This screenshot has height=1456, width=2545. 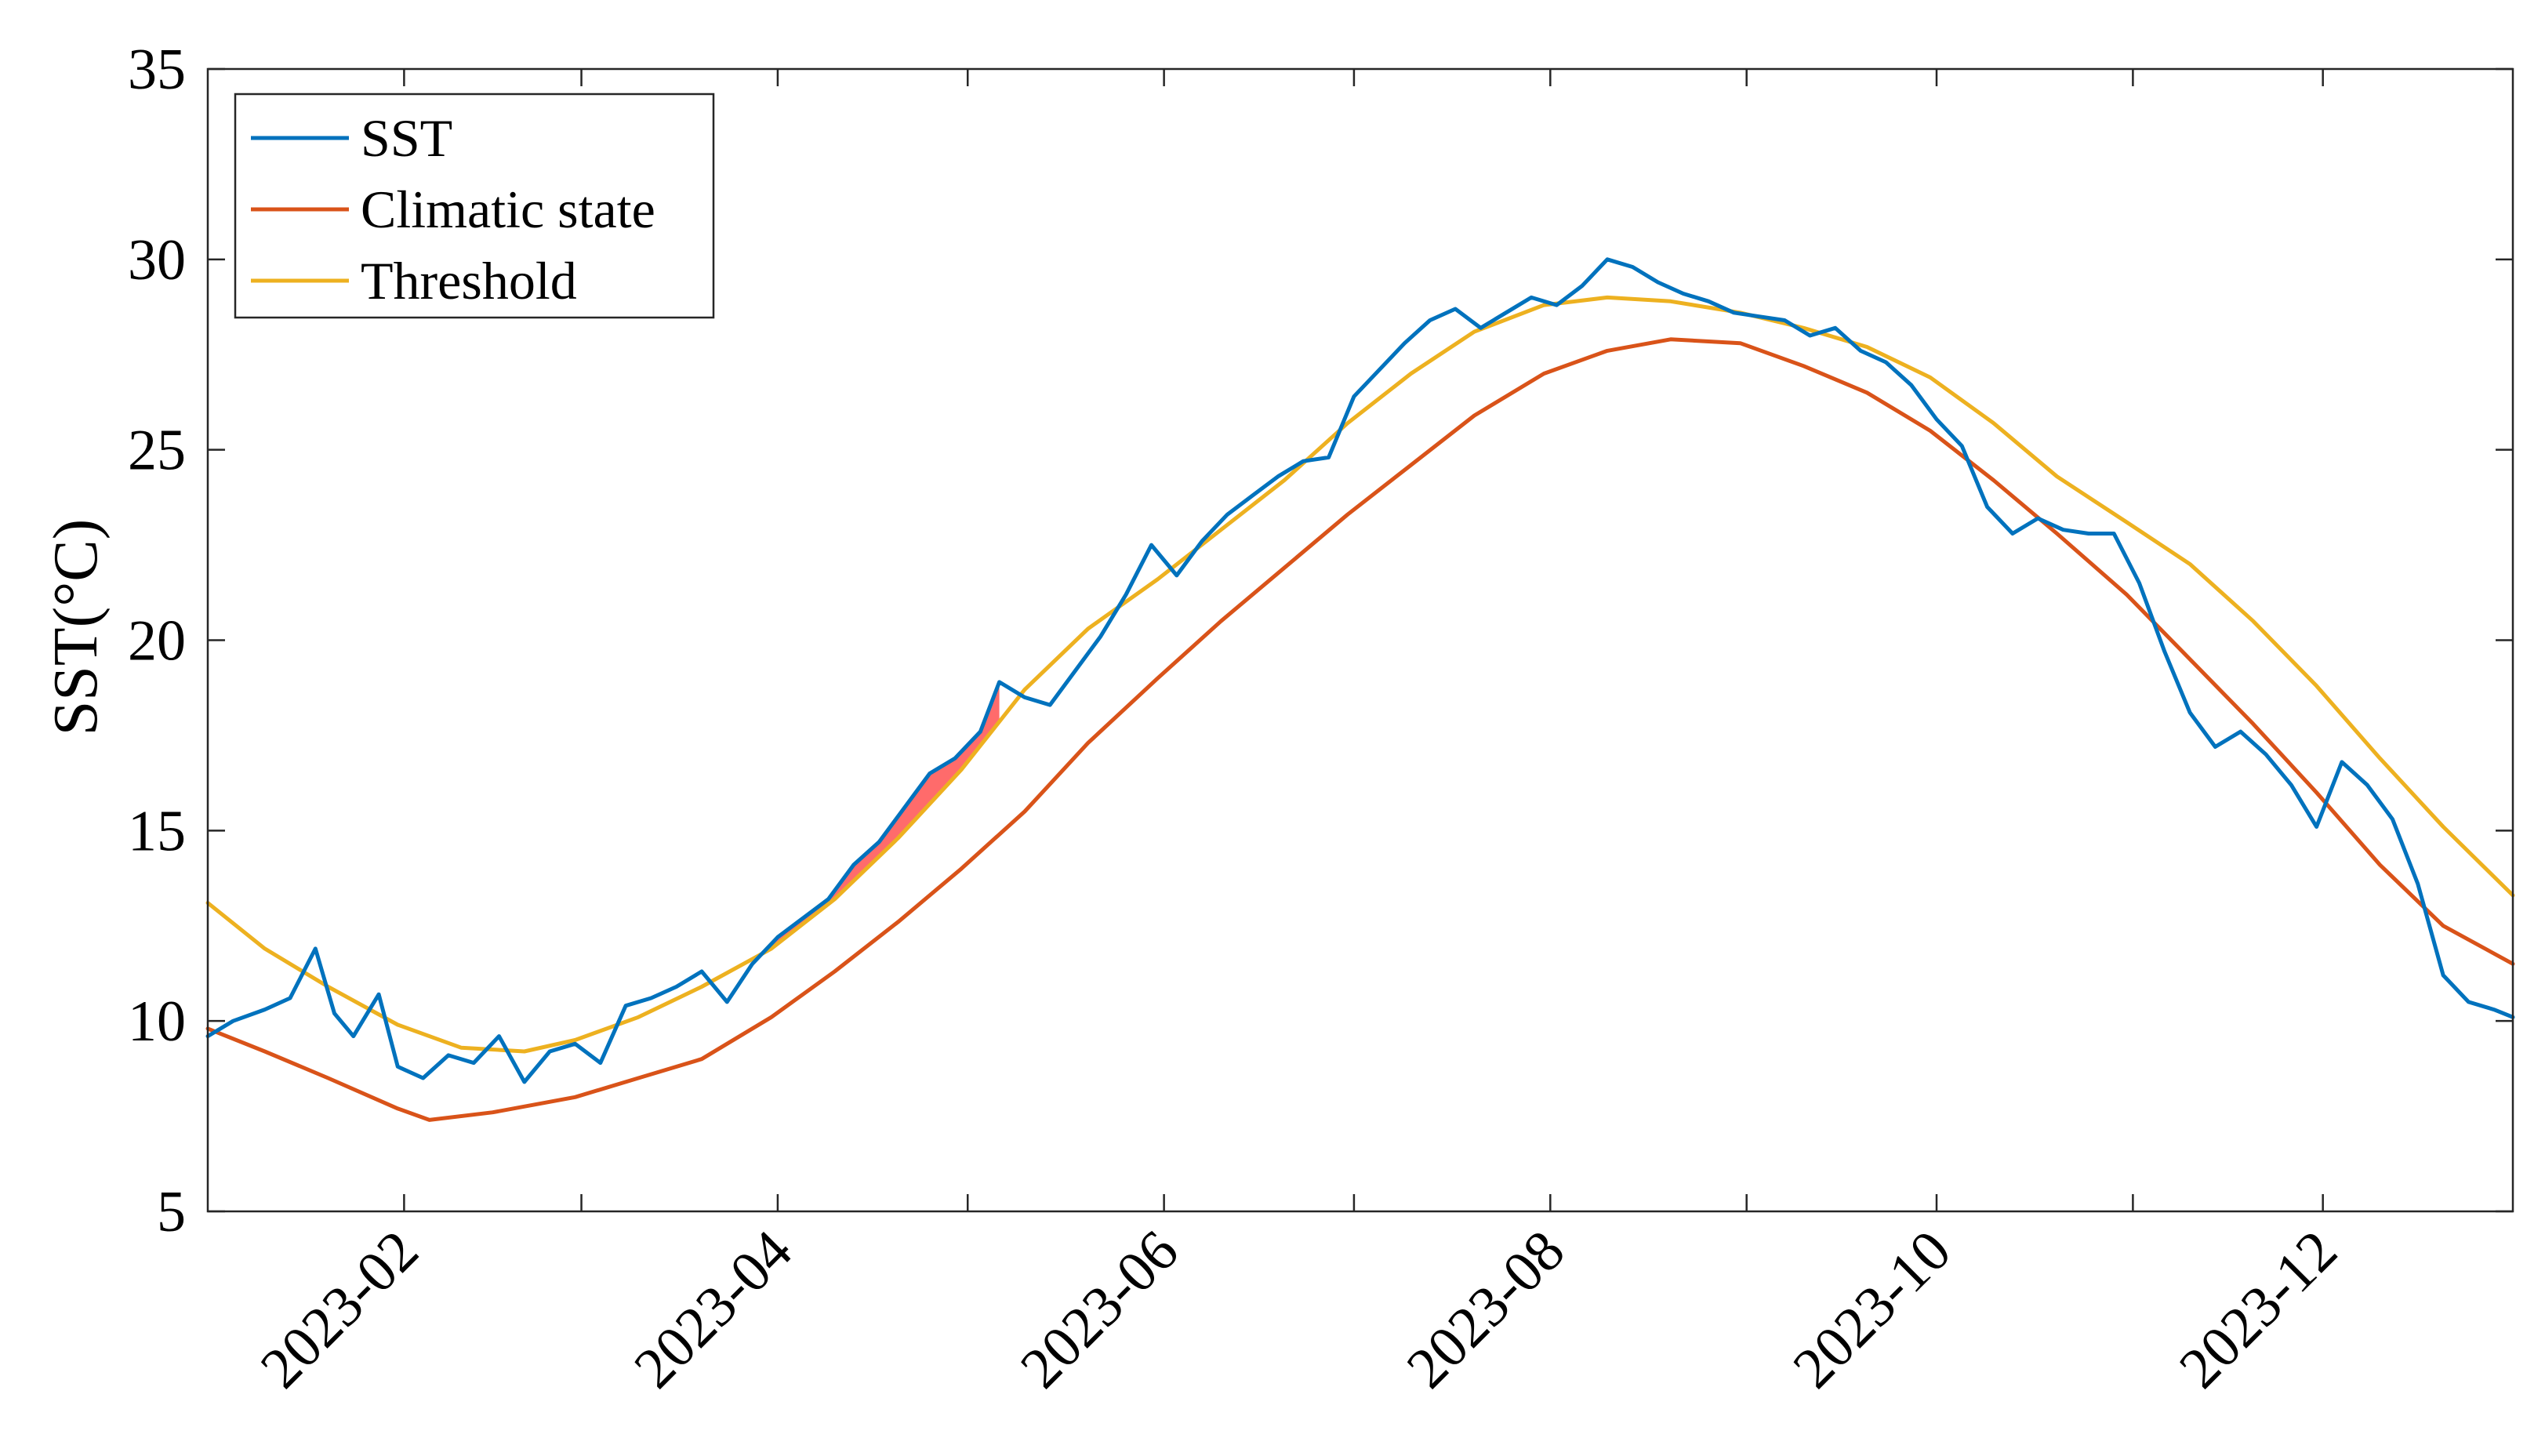 I want to click on y-tick-label: 15, so click(x=157, y=831).